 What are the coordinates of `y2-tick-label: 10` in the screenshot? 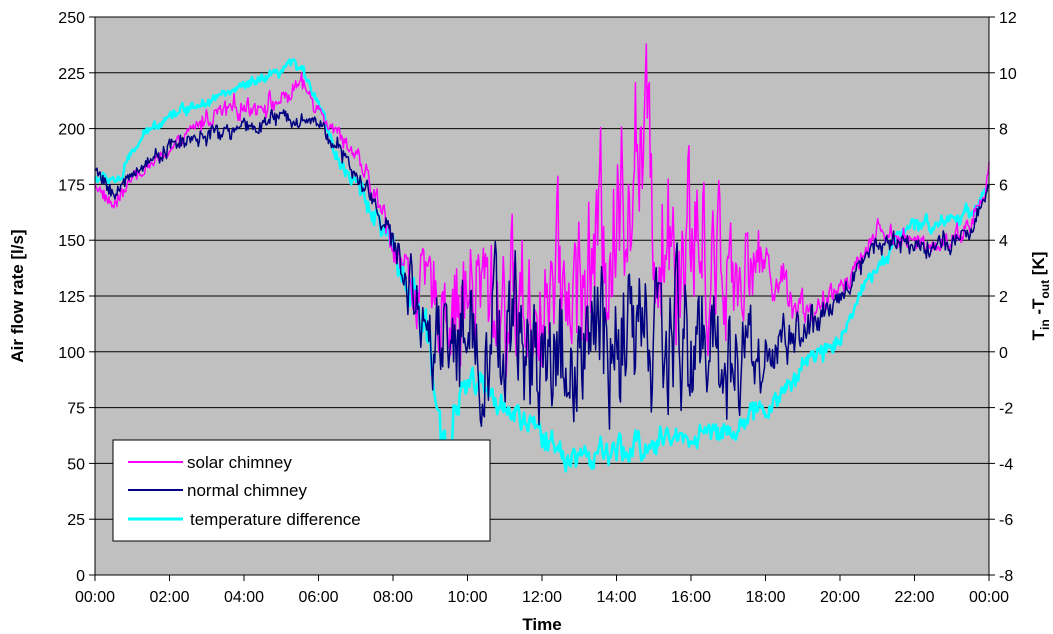 It's located at (1008, 74).